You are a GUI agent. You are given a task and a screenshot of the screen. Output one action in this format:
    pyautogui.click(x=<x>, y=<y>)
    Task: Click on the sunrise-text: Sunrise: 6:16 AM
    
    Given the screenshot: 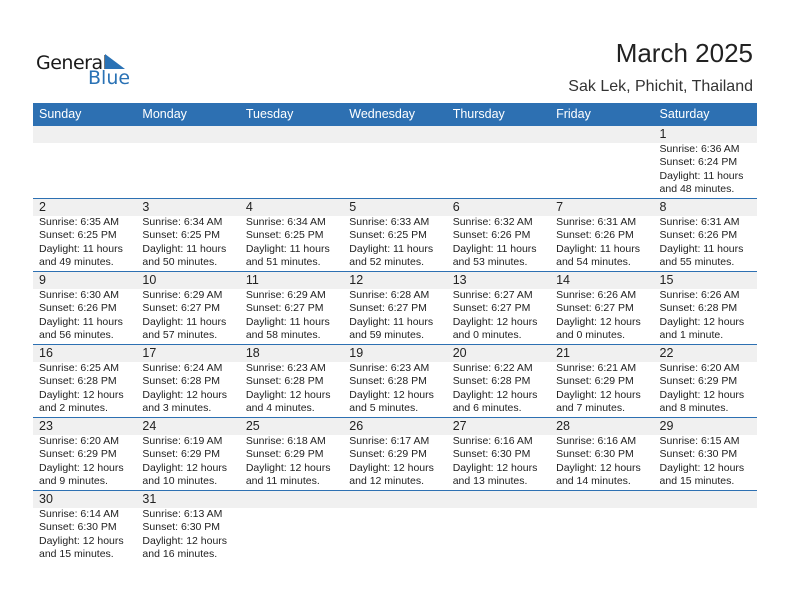 What is the action you would take?
    pyautogui.click(x=596, y=441)
    